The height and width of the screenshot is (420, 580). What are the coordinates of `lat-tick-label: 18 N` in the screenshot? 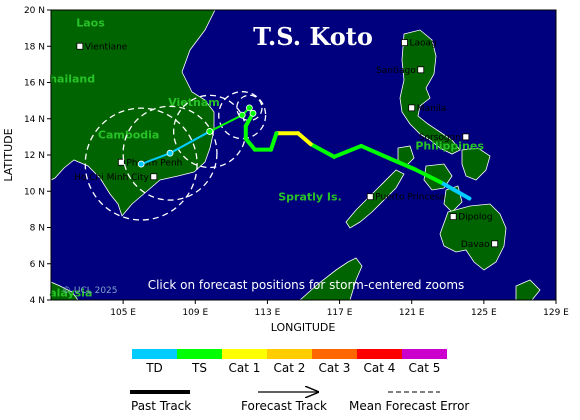 It's located at (34, 47).